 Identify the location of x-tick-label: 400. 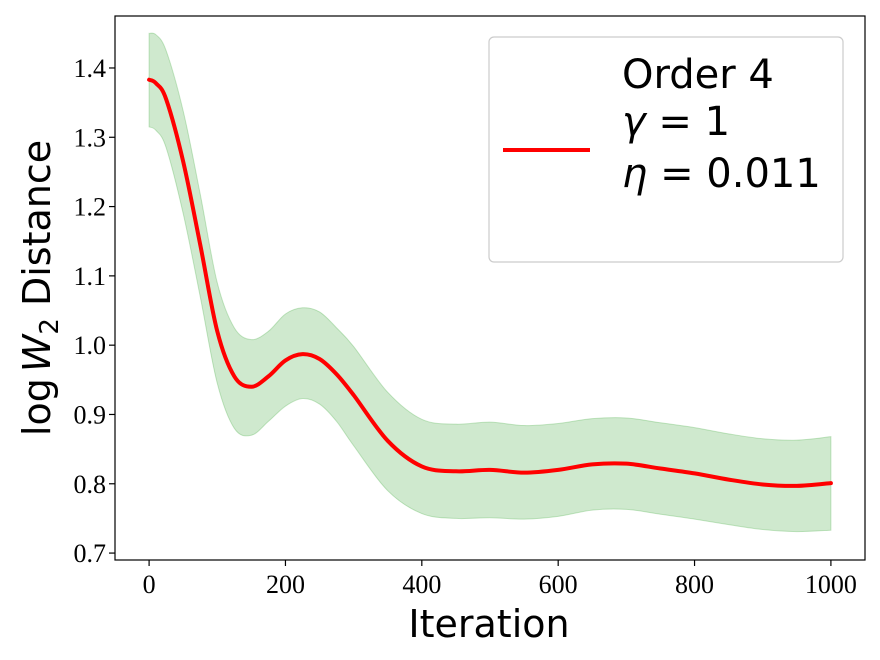
(421, 584).